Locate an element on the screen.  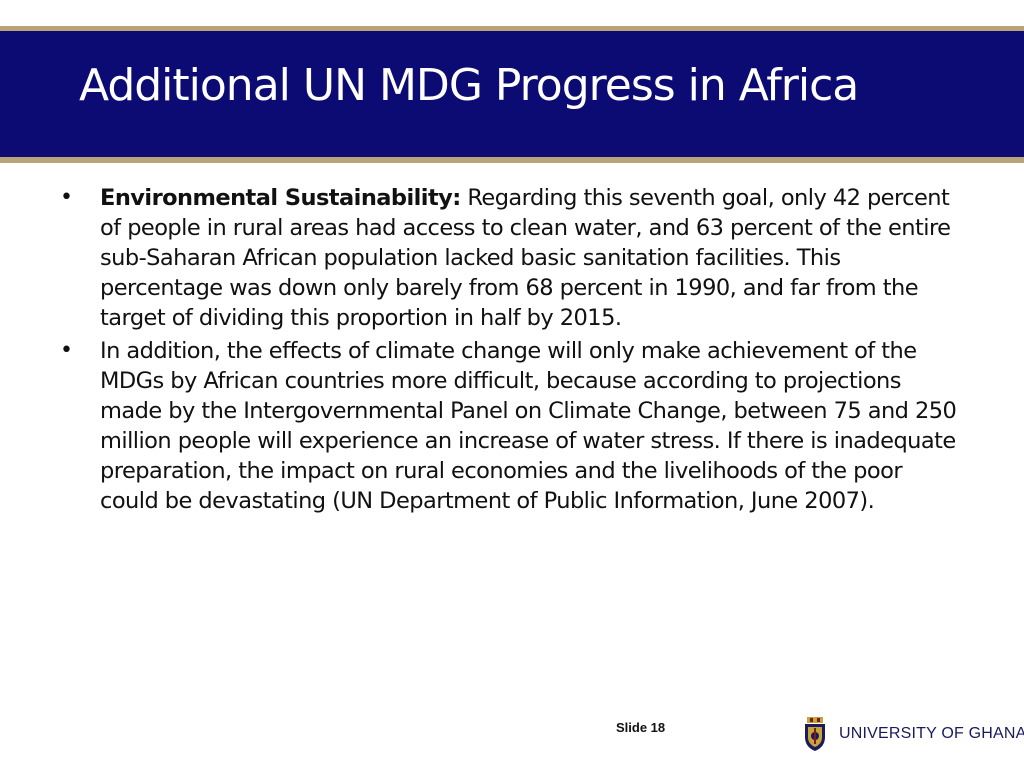
university-logo: UNIVERSITY OF GHANA is located at coordinates (913, 734).